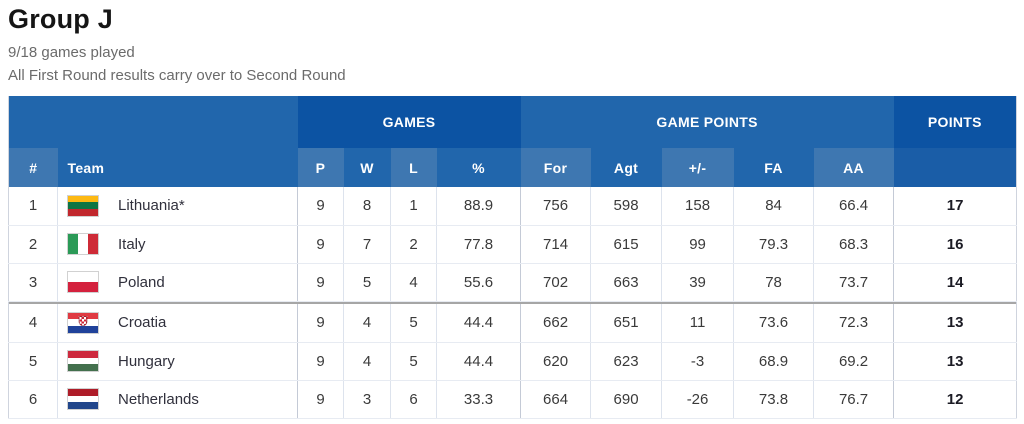 This screenshot has width=1024, height=424. I want to click on aa-value: 73.7, so click(854, 282).